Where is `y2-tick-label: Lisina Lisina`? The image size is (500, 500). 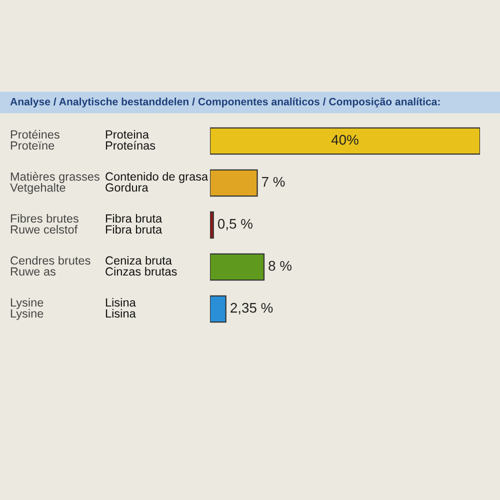
y2-tick-label: Lisina Lisina is located at coordinates (121, 308).